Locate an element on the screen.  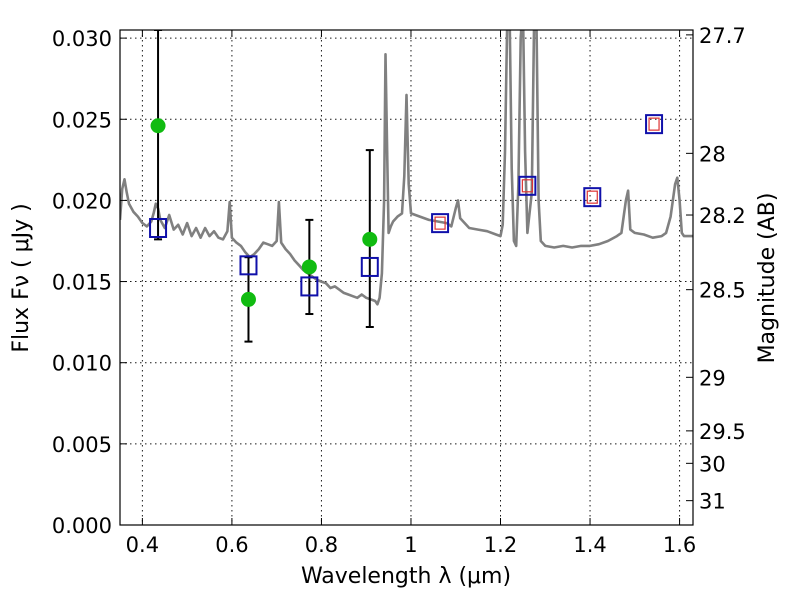
y-axis-label: Flux Fν ( μJy ) is located at coordinates (21, 277).